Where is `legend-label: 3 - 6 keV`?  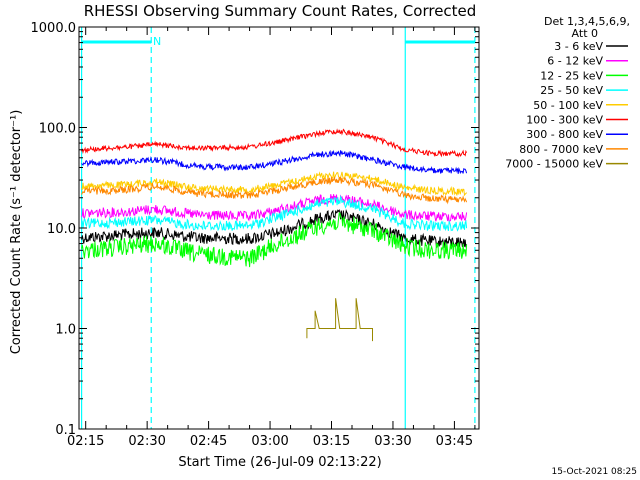
legend-label: 3 - 6 keV is located at coordinates (578, 46).